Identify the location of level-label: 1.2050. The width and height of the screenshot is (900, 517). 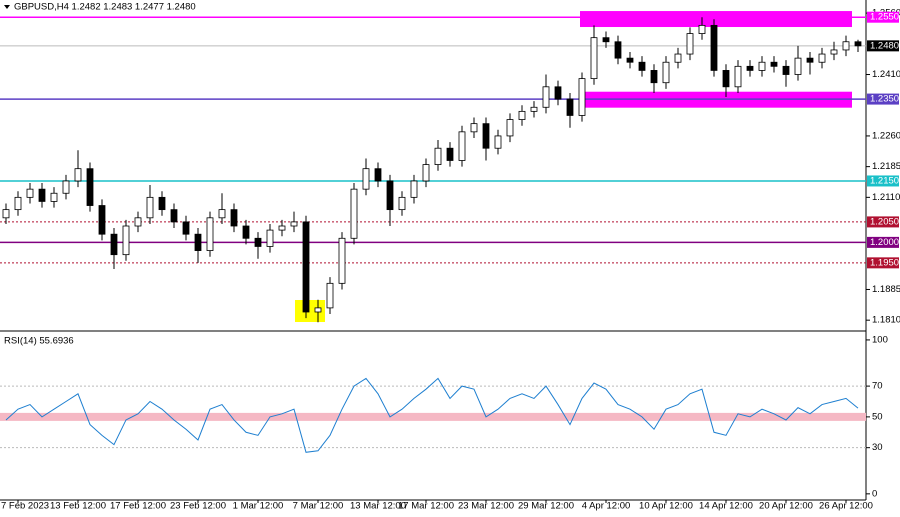
(884, 221).